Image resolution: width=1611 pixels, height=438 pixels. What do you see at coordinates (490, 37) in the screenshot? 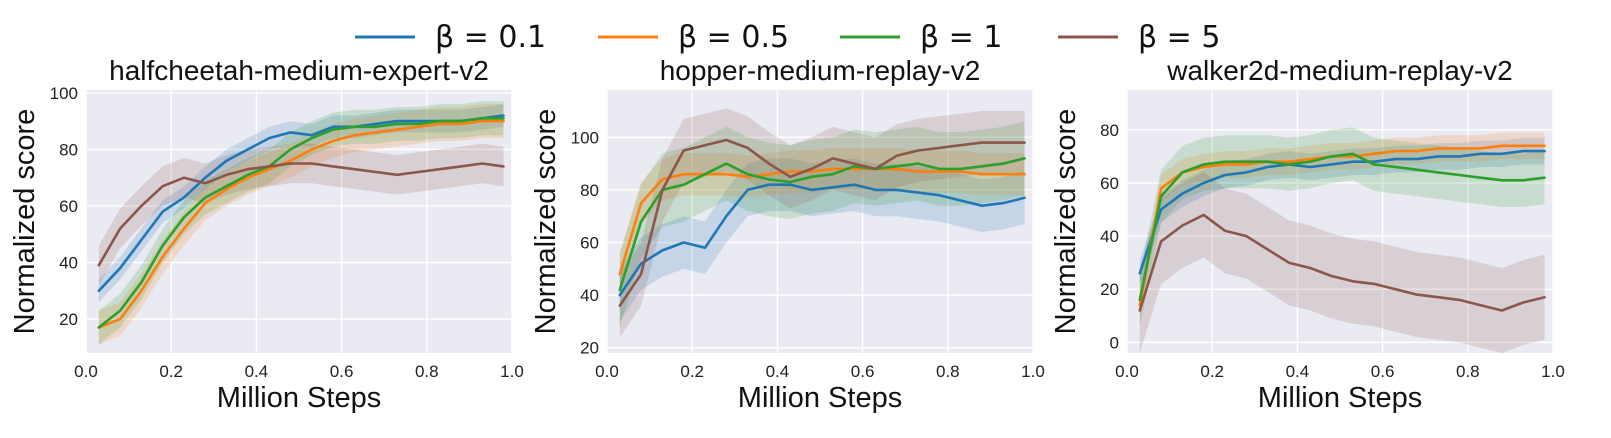
I see `legend-label-0: β = 0.1` at bounding box center [490, 37].